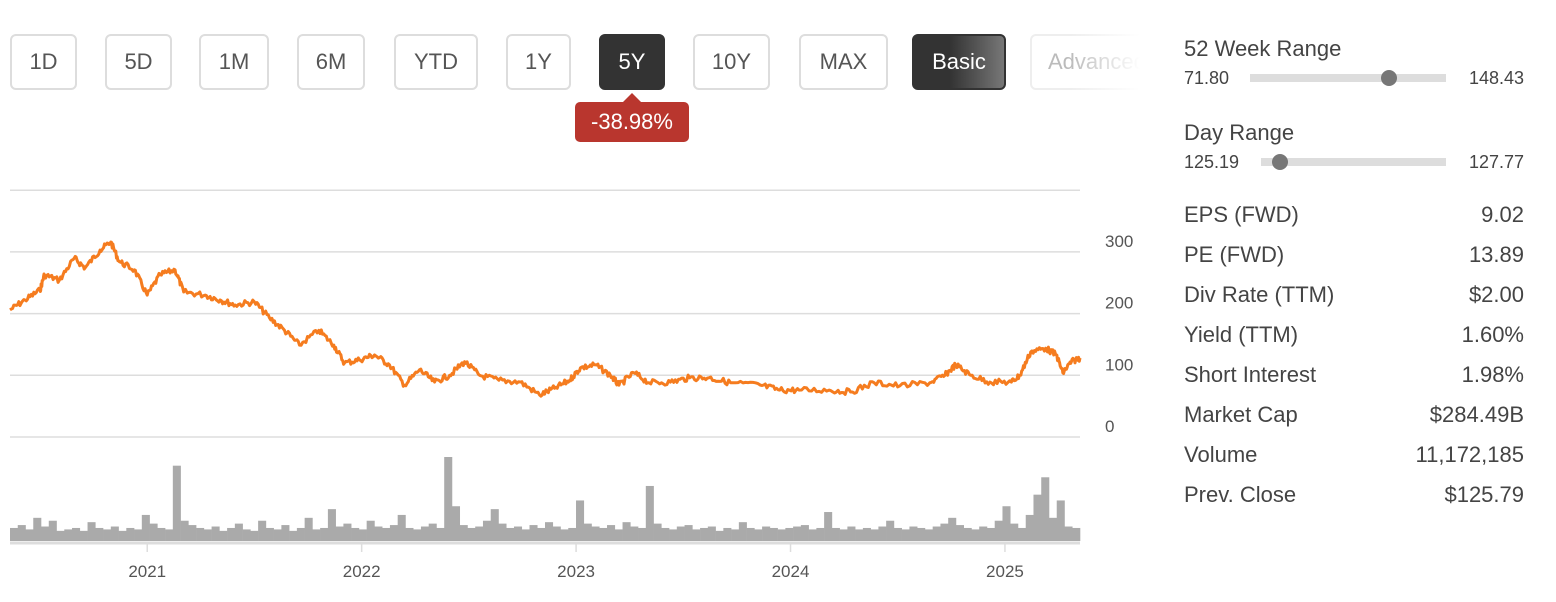 The width and height of the screenshot is (1556, 602). Describe the element at coordinates (43, 62) in the screenshot. I see `range-1d-button: 1D` at that location.